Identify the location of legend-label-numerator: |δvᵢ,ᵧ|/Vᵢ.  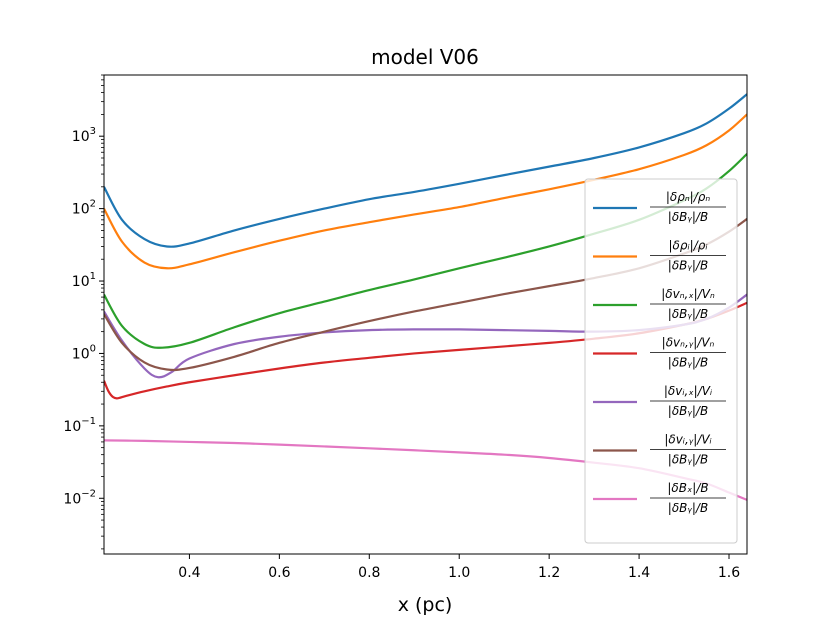
(687, 440).